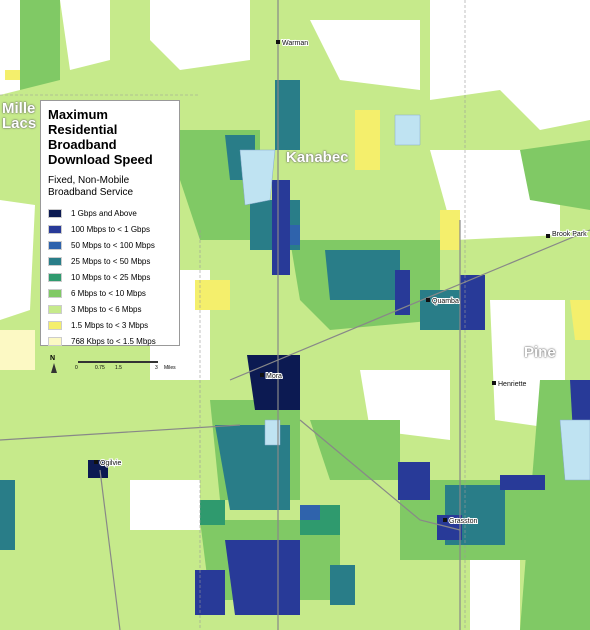 Image resolution: width=590 pixels, height=630 pixels. What do you see at coordinates (53, 358) in the screenshot?
I see `north-arrow: N` at bounding box center [53, 358].